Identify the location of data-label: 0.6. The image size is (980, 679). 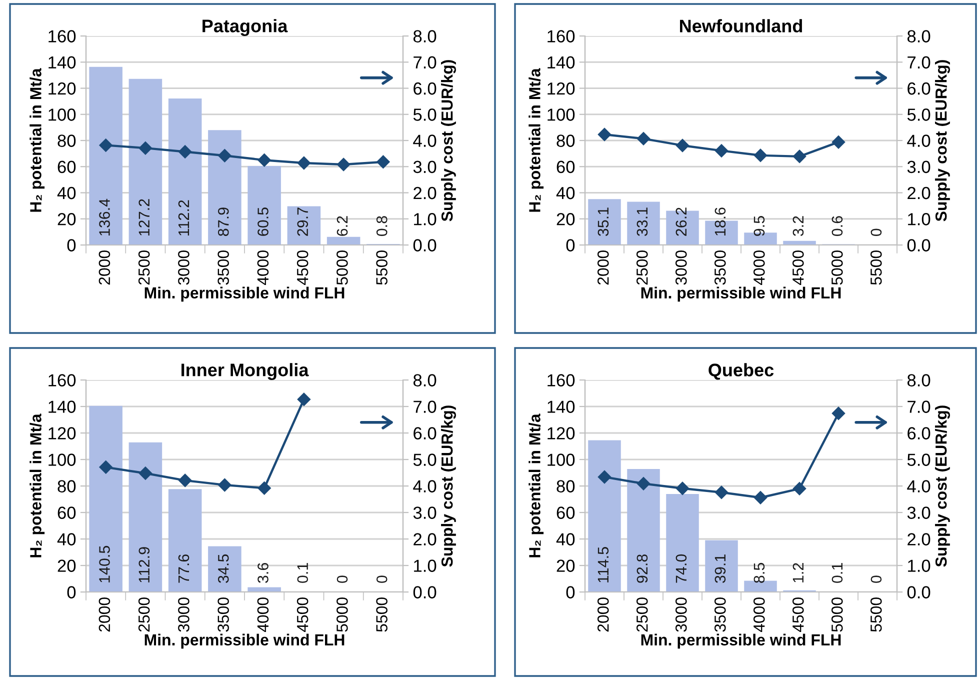
(837, 226).